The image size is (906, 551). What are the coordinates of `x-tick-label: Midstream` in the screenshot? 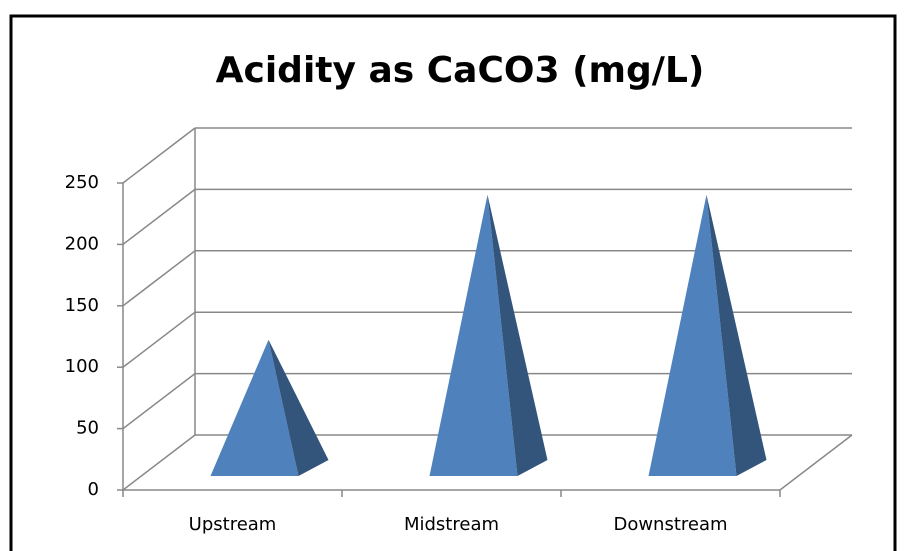 It's located at (451, 524).